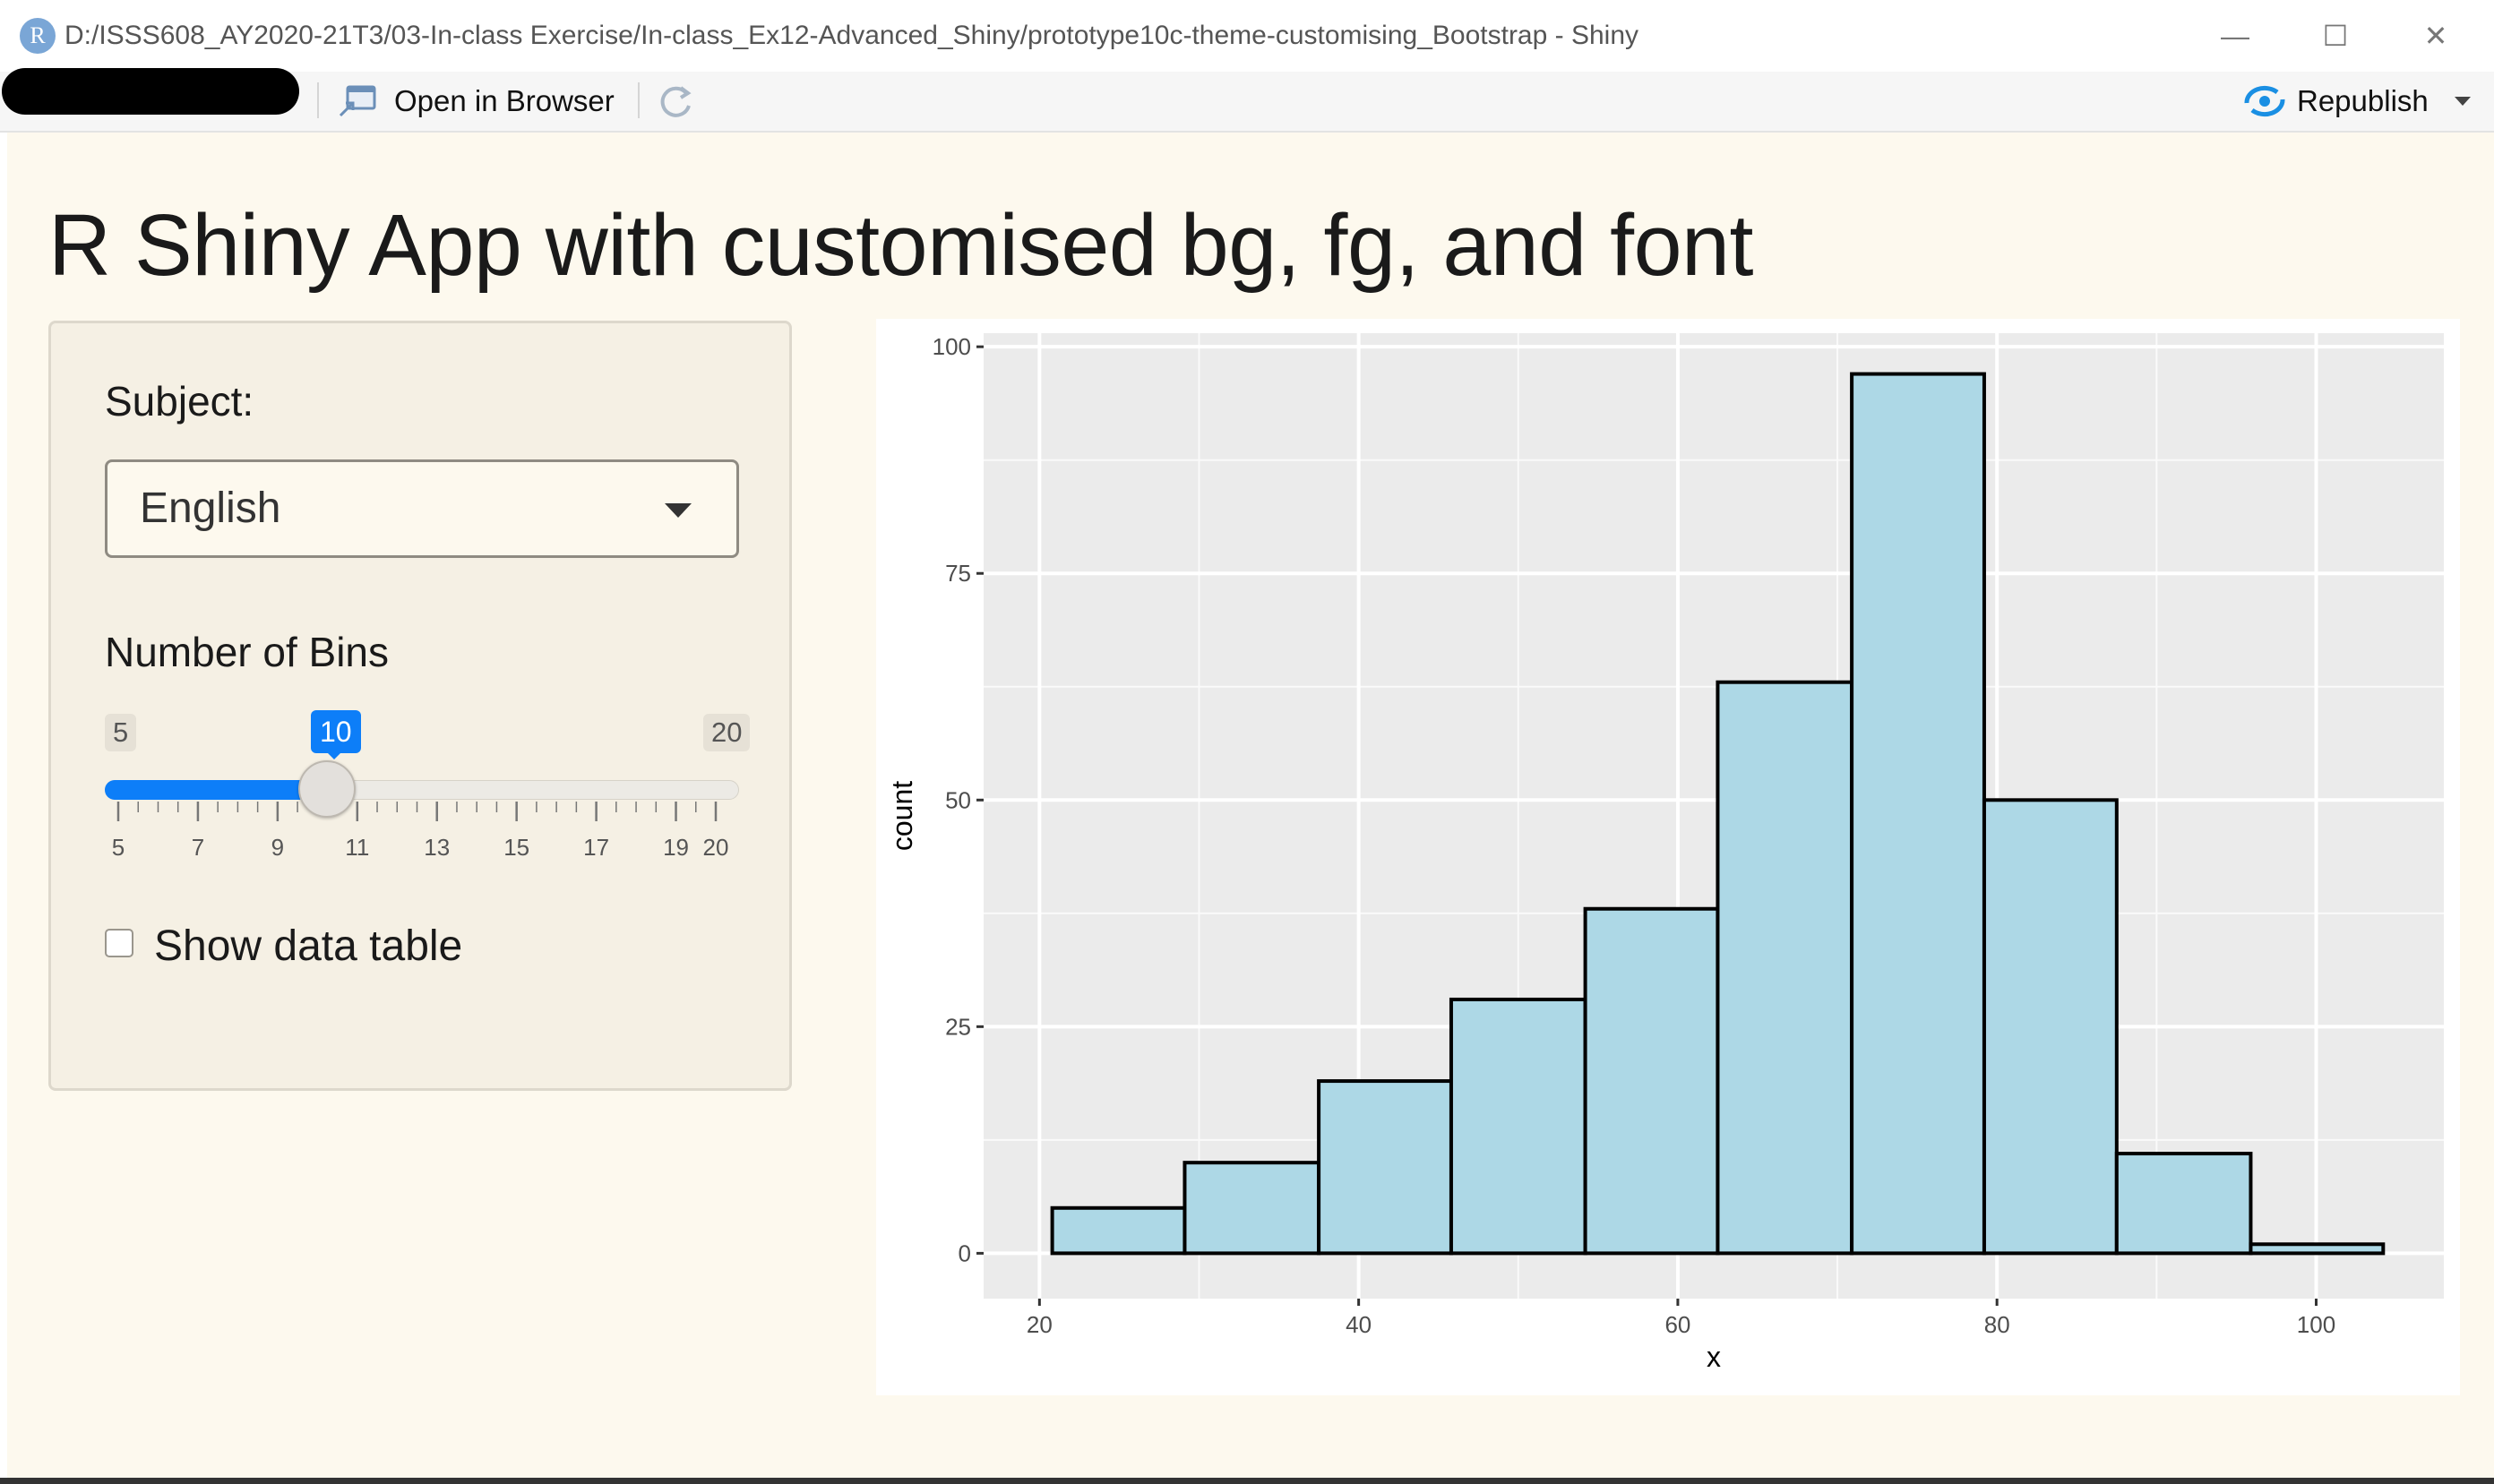 Image resolution: width=2494 pixels, height=1484 pixels. What do you see at coordinates (1247, 102) in the screenshot?
I see `viewer-toolbar` at bounding box center [1247, 102].